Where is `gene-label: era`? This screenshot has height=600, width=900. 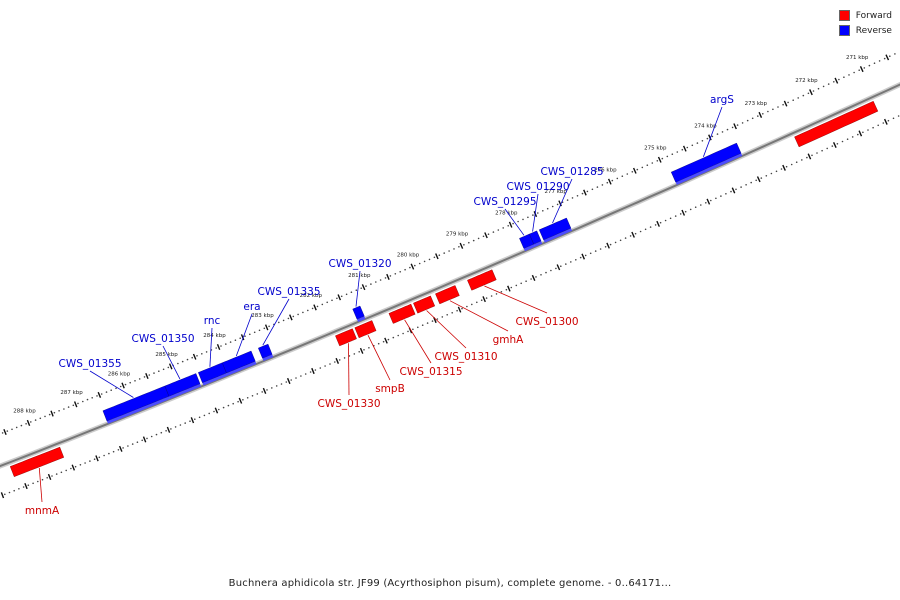 gene-label: era is located at coordinates (251, 307).